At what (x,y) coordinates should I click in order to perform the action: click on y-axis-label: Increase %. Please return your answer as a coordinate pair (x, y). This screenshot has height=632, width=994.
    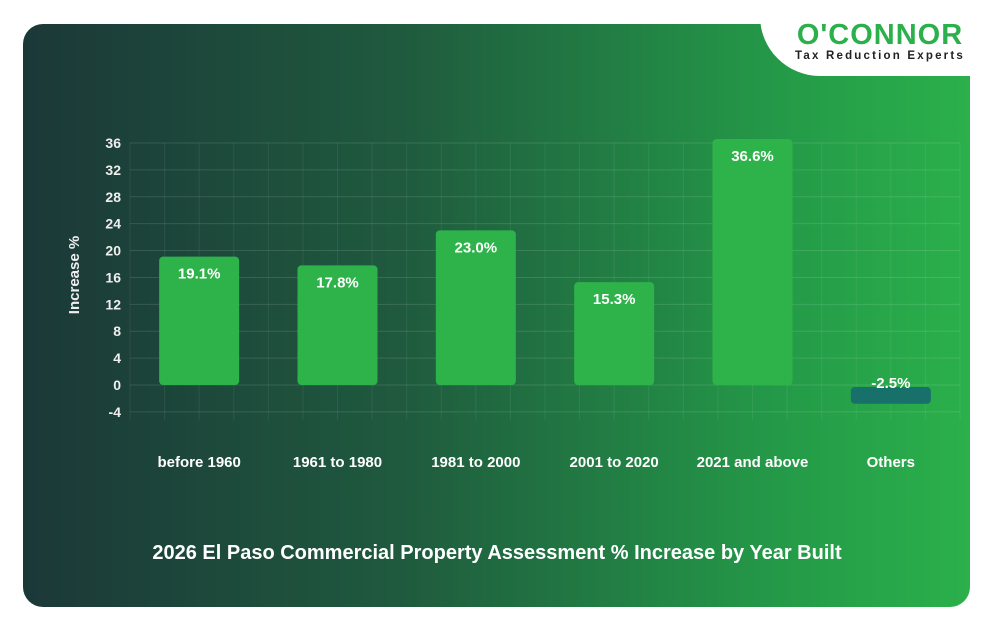
    Looking at the image, I should click on (74, 275).